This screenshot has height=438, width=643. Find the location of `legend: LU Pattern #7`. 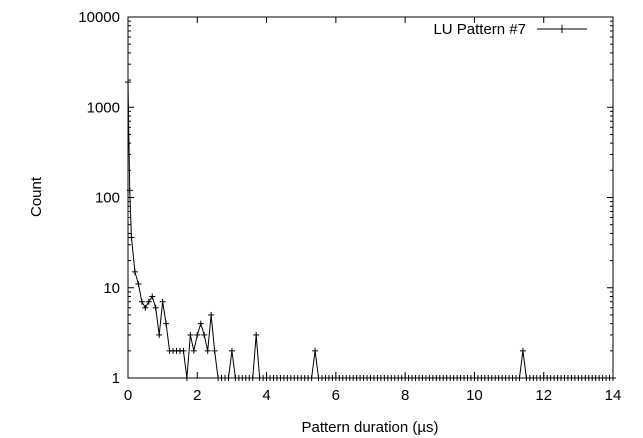

legend: LU Pattern #7 is located at coordinates (510, 29).